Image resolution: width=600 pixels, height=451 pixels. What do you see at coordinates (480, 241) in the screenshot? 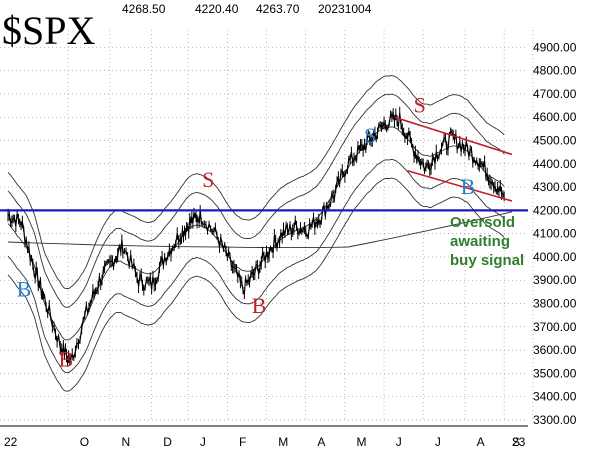
I see `annotation-line-2: awaiting` at bounding box center [480, 241].